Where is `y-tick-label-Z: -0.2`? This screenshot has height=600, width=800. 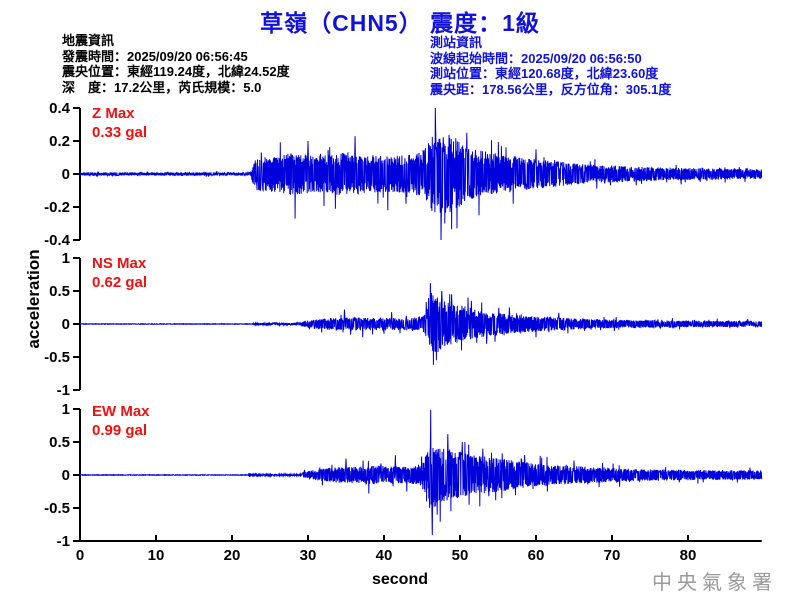
y-tick-label-Z: -0.2 is located at coordinates (57, 207).